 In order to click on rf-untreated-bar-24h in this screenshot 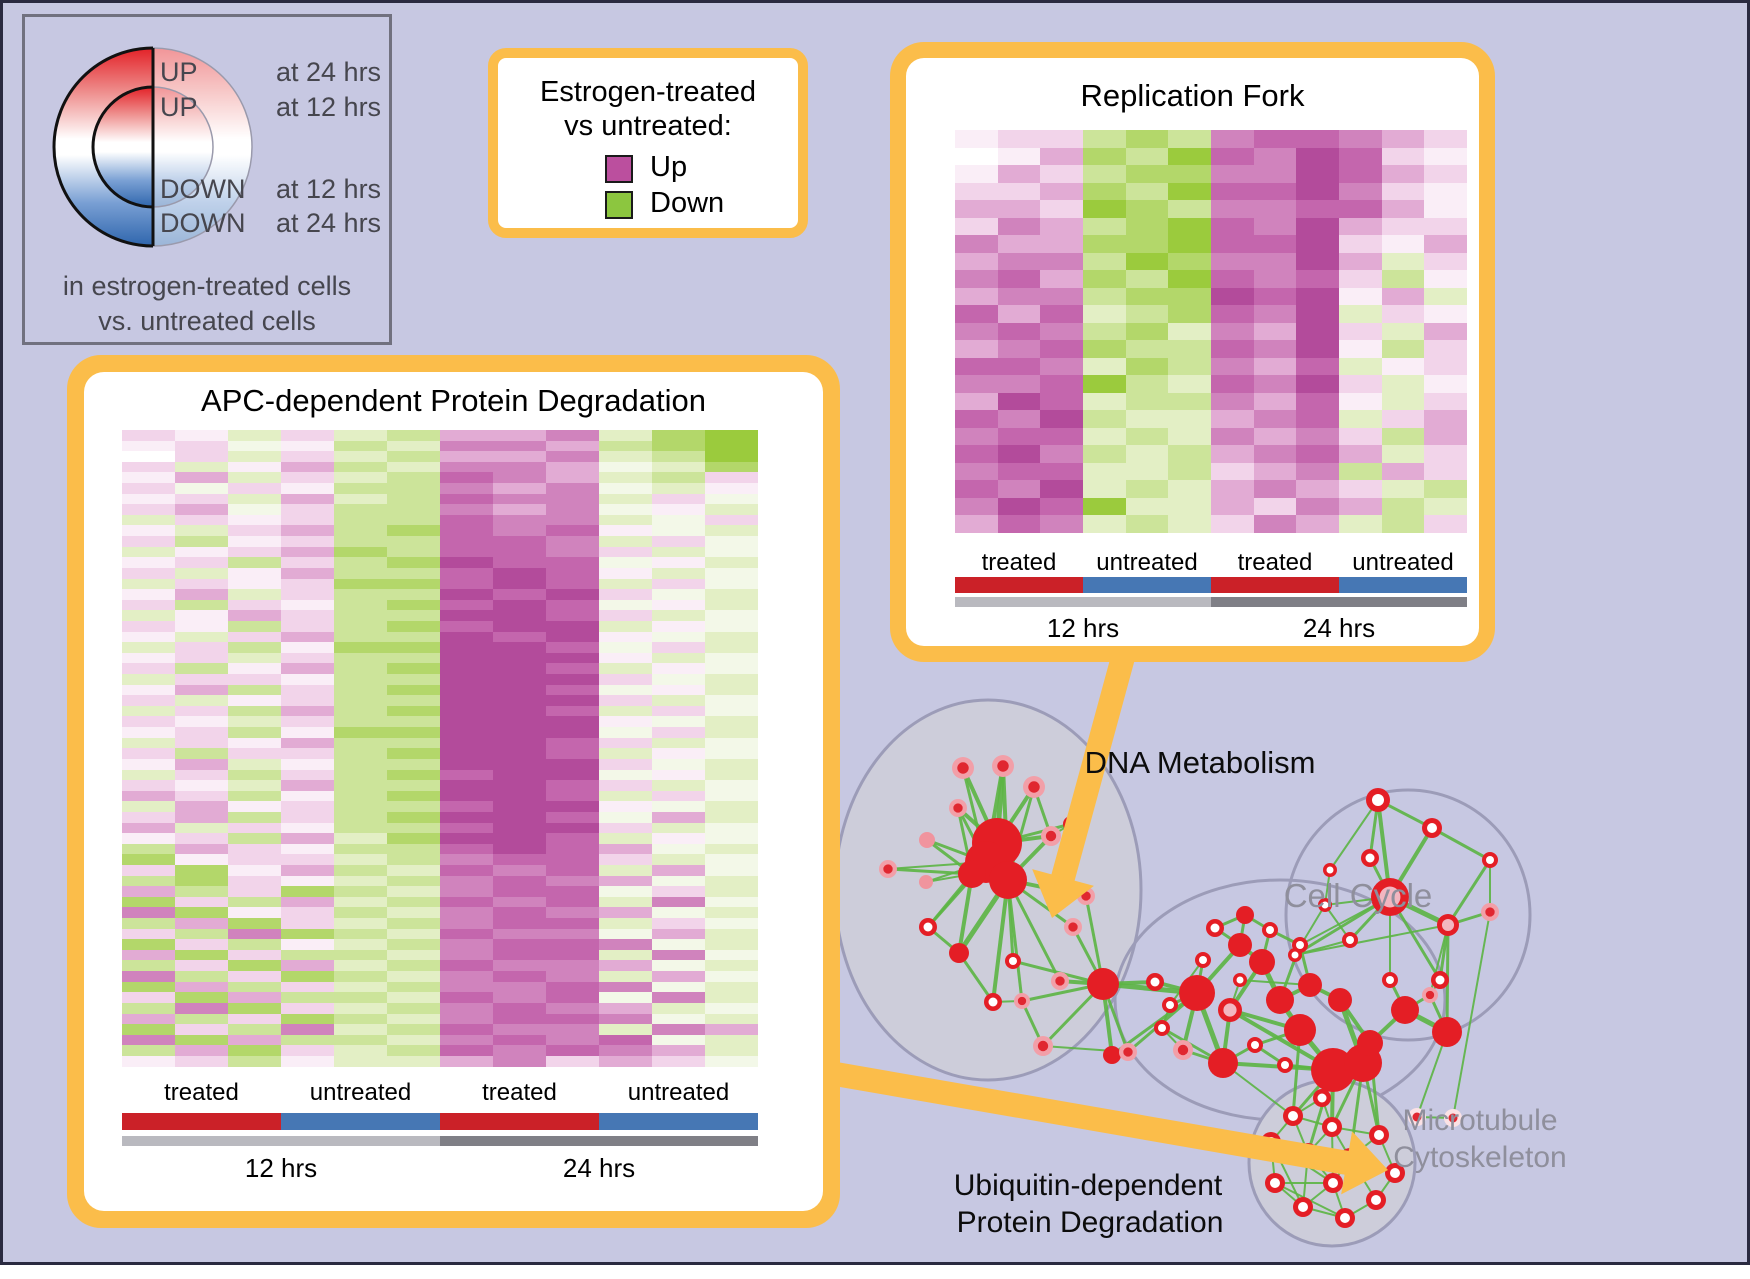, I will do `click(1403, 585)`.